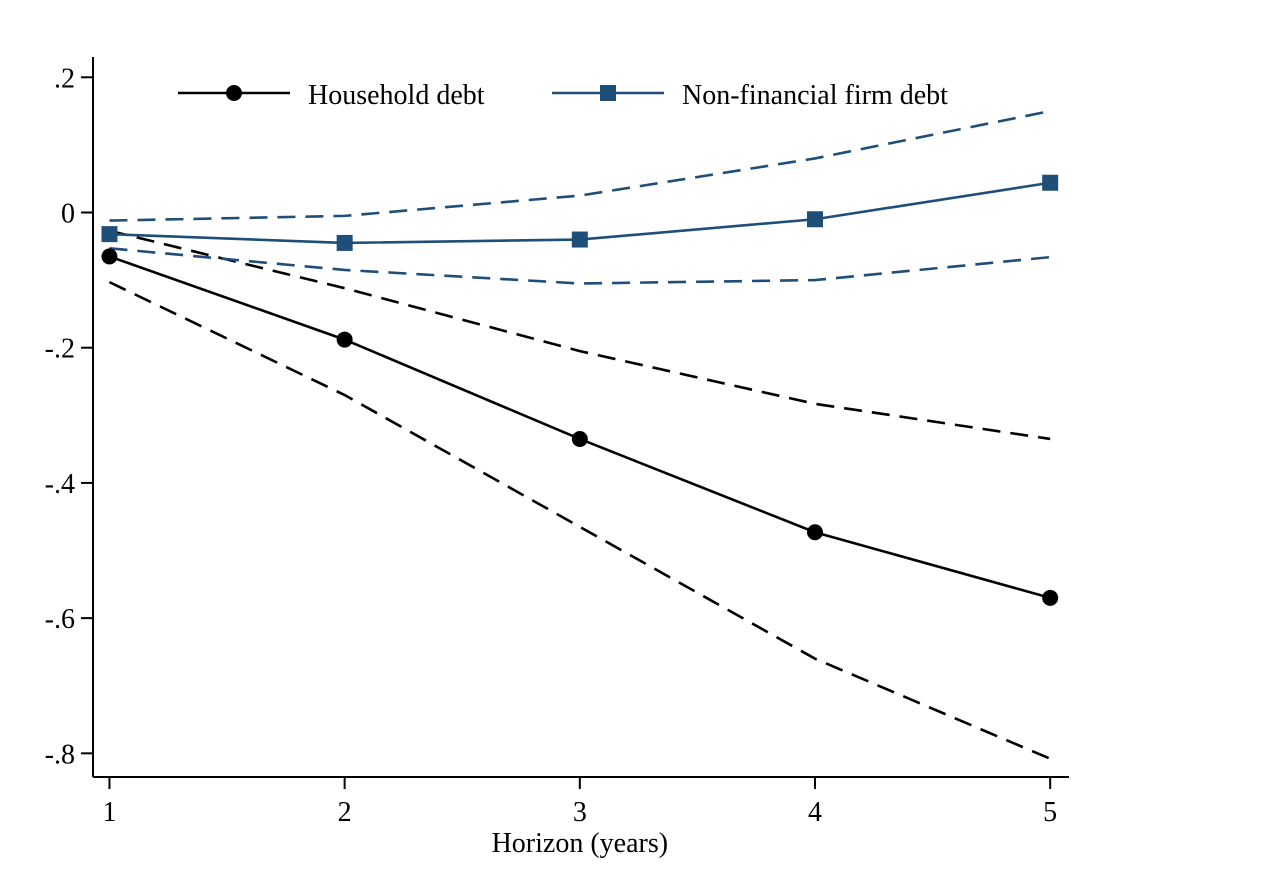  I want to click on legend-household-marker, so click(234, 93).